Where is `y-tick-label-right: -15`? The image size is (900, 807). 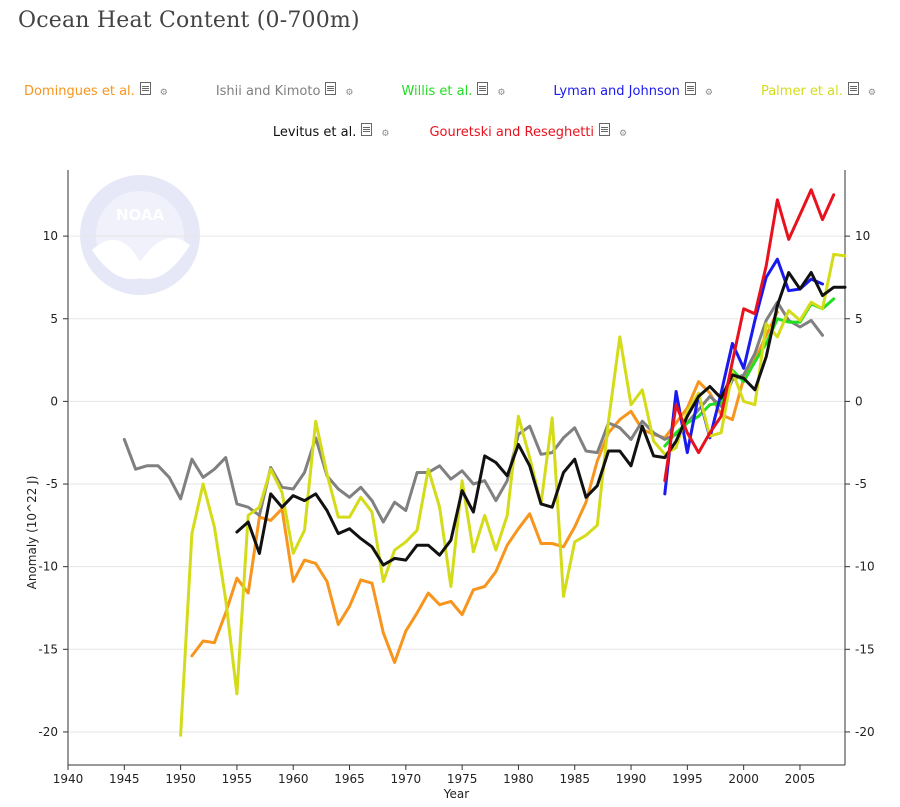
y-tick-label-right: -15 is located at coordinates (865, 649).